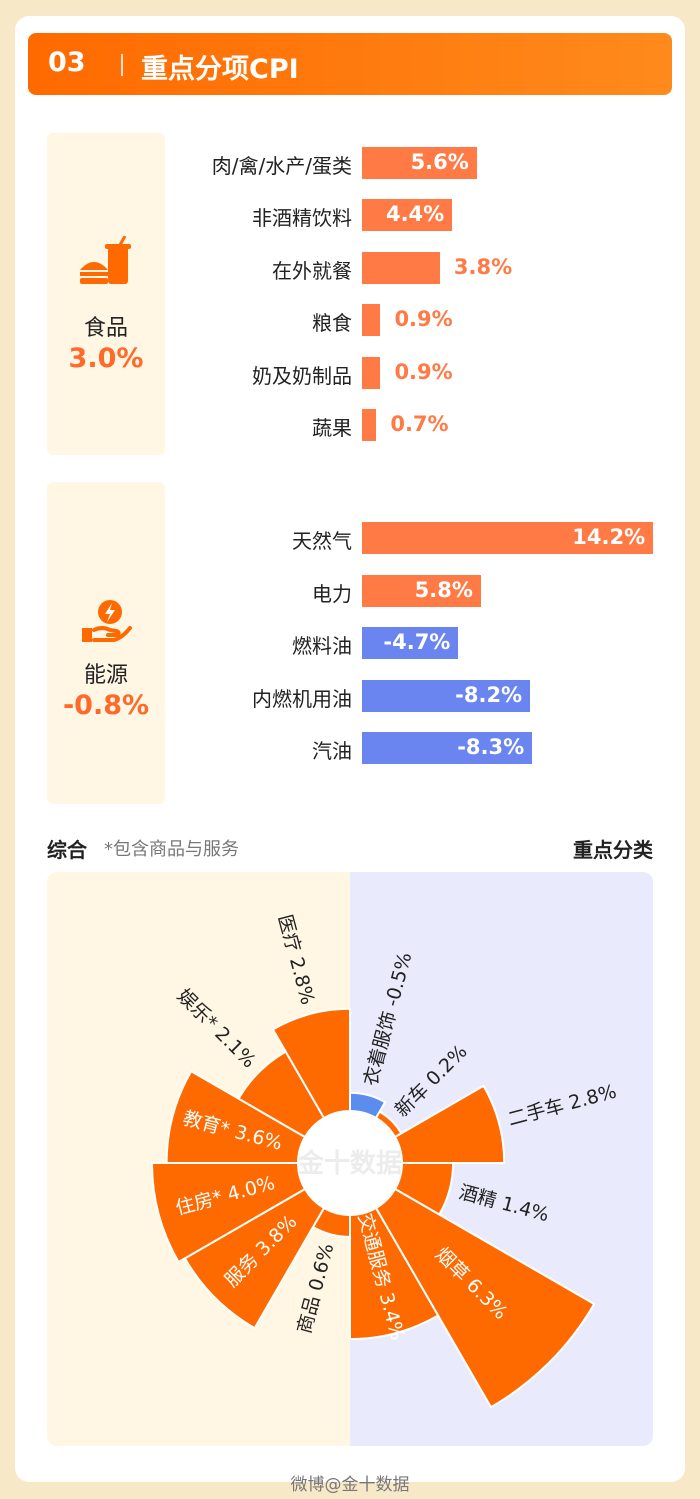  I want to click on watermark: 金十数据, so click(349, 1163).